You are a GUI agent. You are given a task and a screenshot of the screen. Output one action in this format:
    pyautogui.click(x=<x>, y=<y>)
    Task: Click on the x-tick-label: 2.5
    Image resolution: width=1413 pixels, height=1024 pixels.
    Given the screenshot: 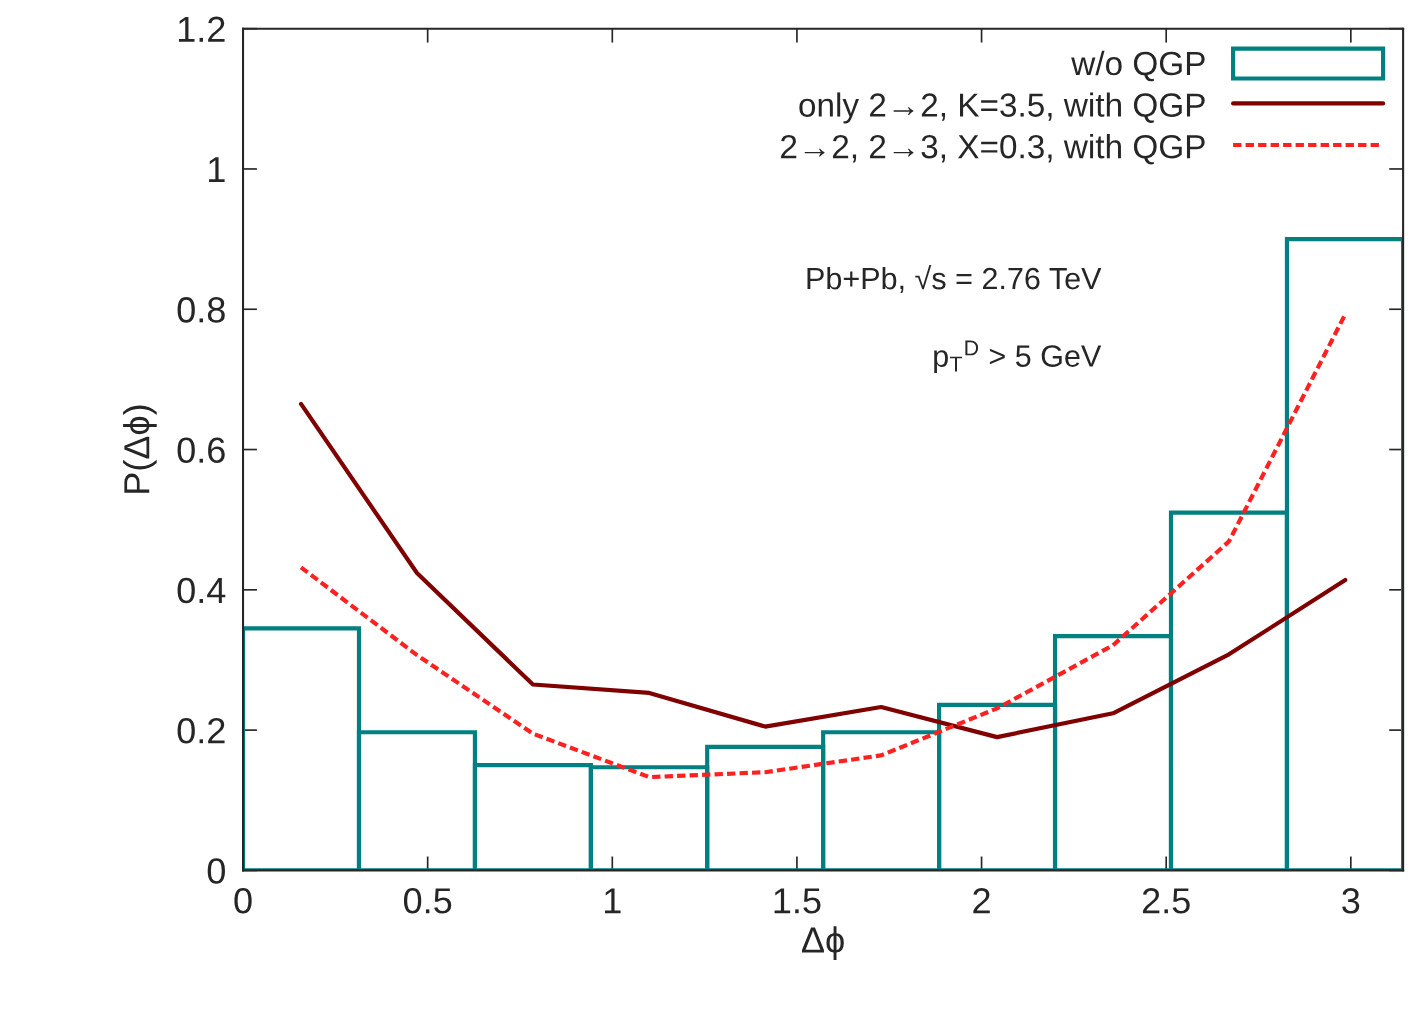 What is the action you would take?
    pyautogui.click(x=1166, y=901)
    